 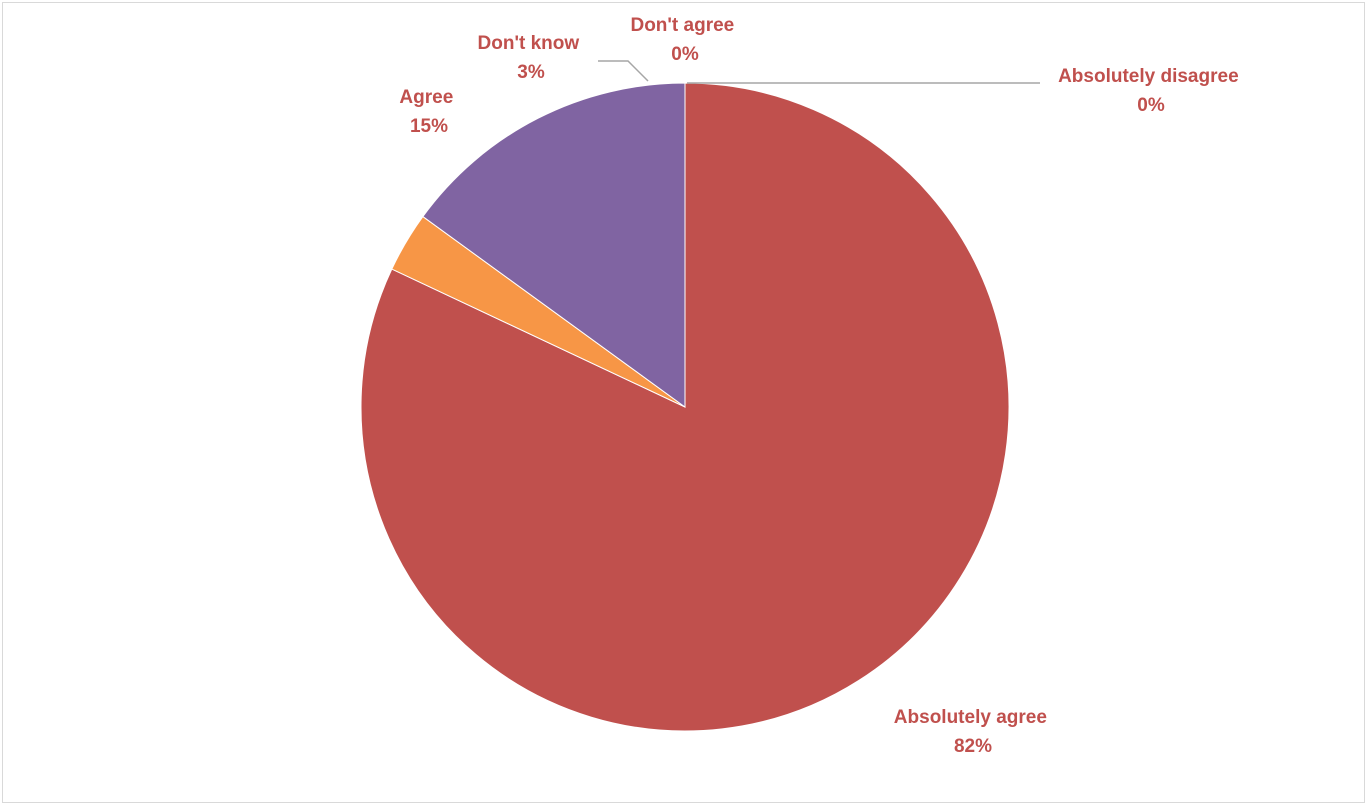 What do you see at coordinates (973, 746) in the screenshot?
I see `label-absolutely-agree-percent: 82%` at bounding box center [973, 746].